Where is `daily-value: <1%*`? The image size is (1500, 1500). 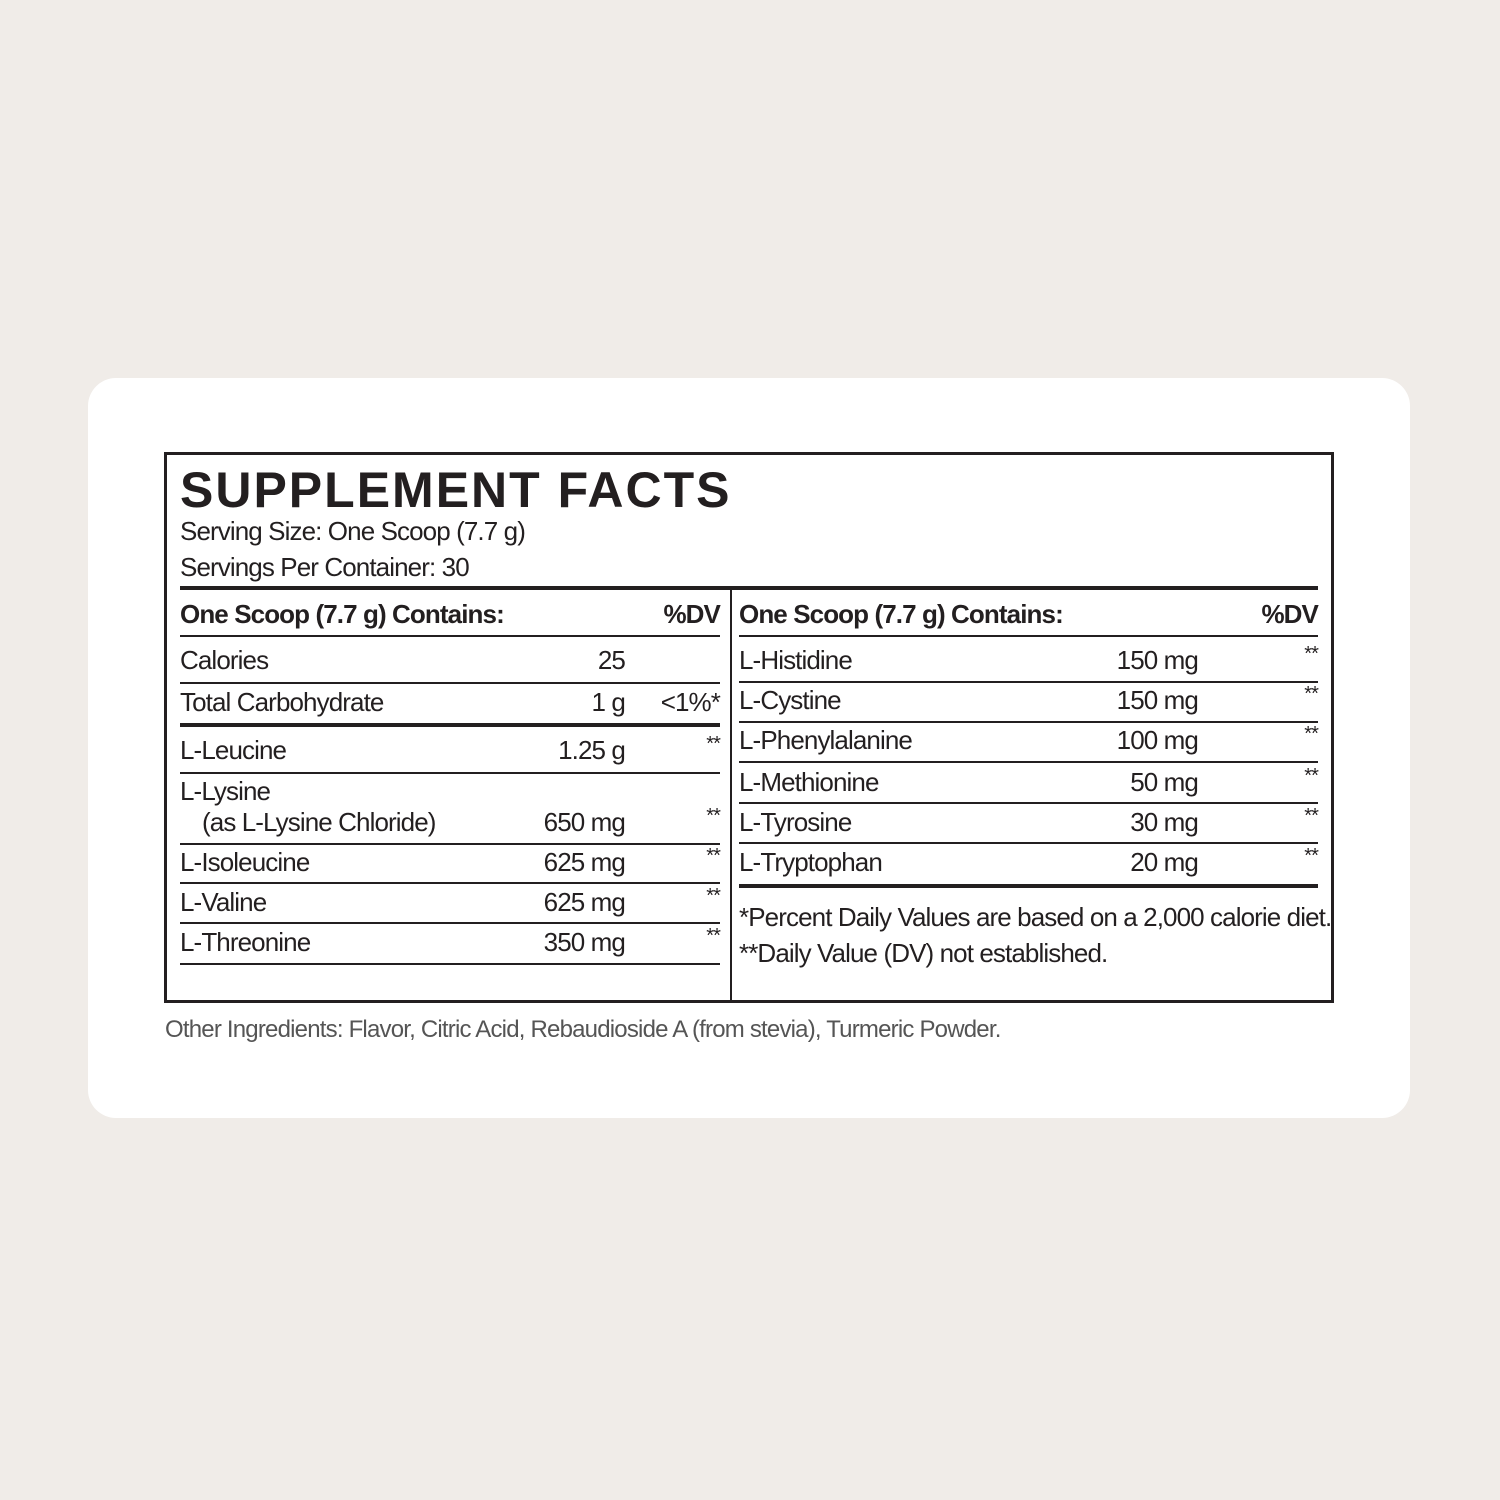
daily-value: <1%* is located at coordinates (690, 702).